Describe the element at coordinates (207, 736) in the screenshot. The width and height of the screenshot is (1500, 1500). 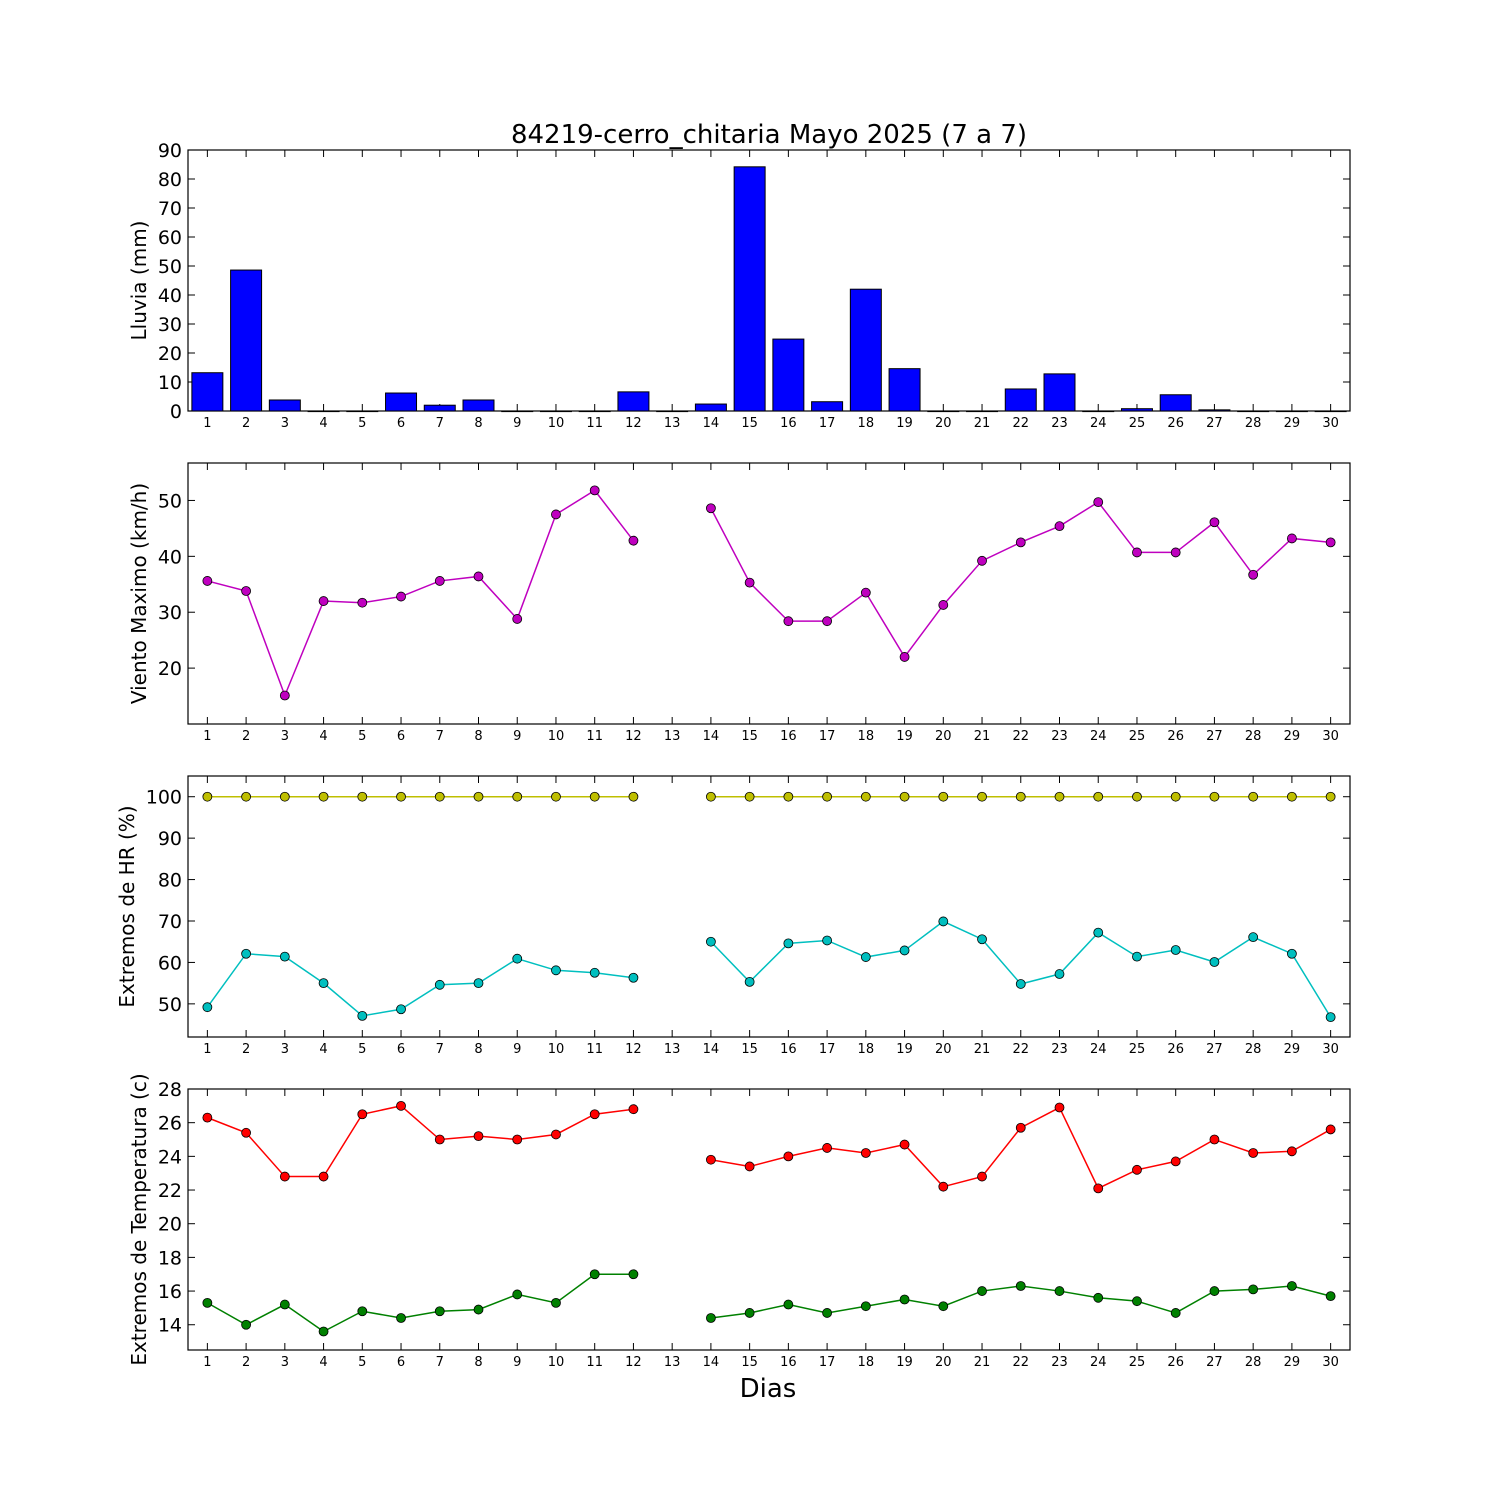
I see `x-tick-label: 1` at that location.